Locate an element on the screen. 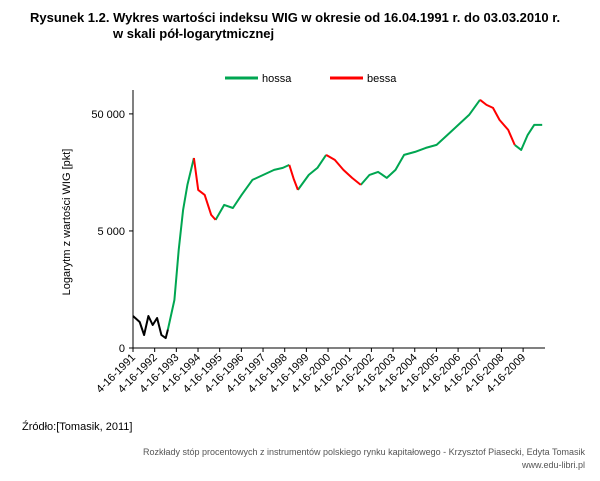 This screenshot has height=481, width=600. chart-title: w skali pół-logarytmicznej is located at coordinates (193, 33).